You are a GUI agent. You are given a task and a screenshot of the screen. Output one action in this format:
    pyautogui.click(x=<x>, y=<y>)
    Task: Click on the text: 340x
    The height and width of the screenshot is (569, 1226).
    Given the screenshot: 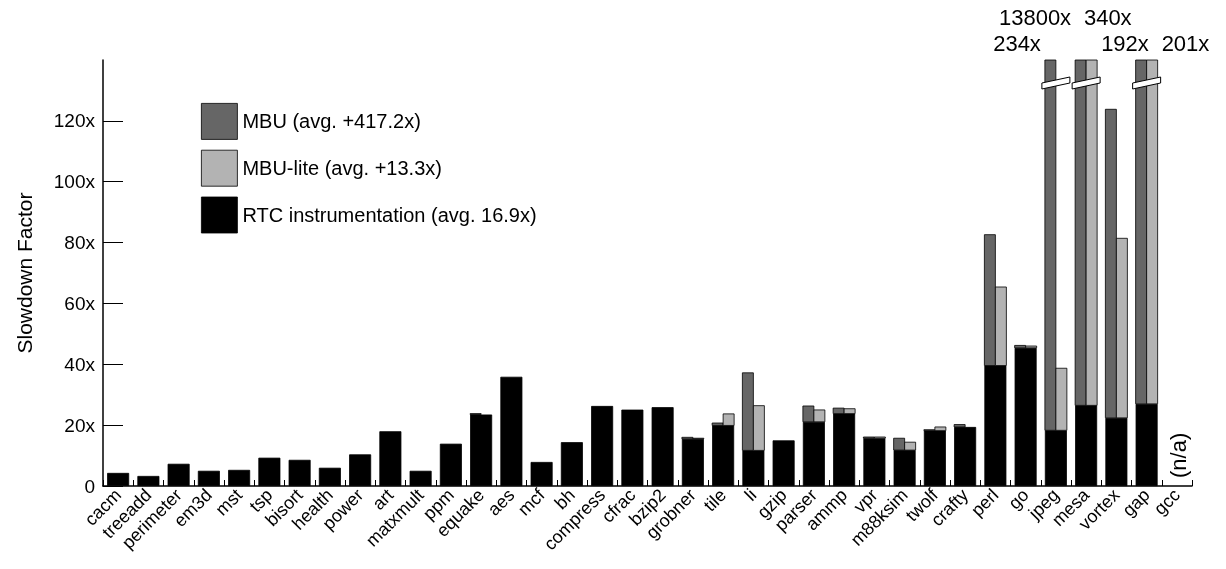 What is the action you would take?
    pyautogui.click(x=1107, y=17)
    